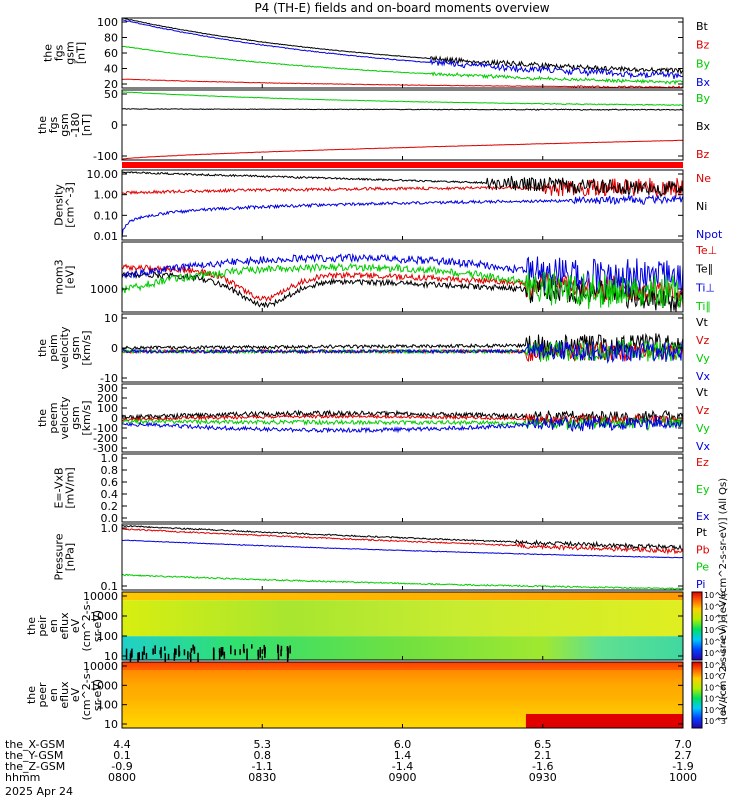 Image resolution: width=750 pixels, height=800 pixels. What do you see at coordinates (42, 695) in the screenshot?
I see `ylabel-peer-eflux: peer` at bounding box center [42, 695].